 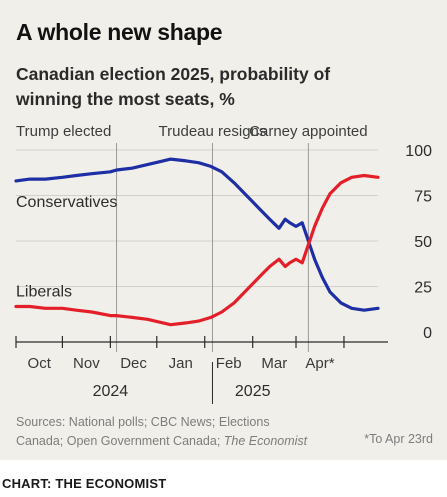 What do you see at coordinates (201, 370) in the screenshot?
I see `x-axis` at bounding box center [201, 370].